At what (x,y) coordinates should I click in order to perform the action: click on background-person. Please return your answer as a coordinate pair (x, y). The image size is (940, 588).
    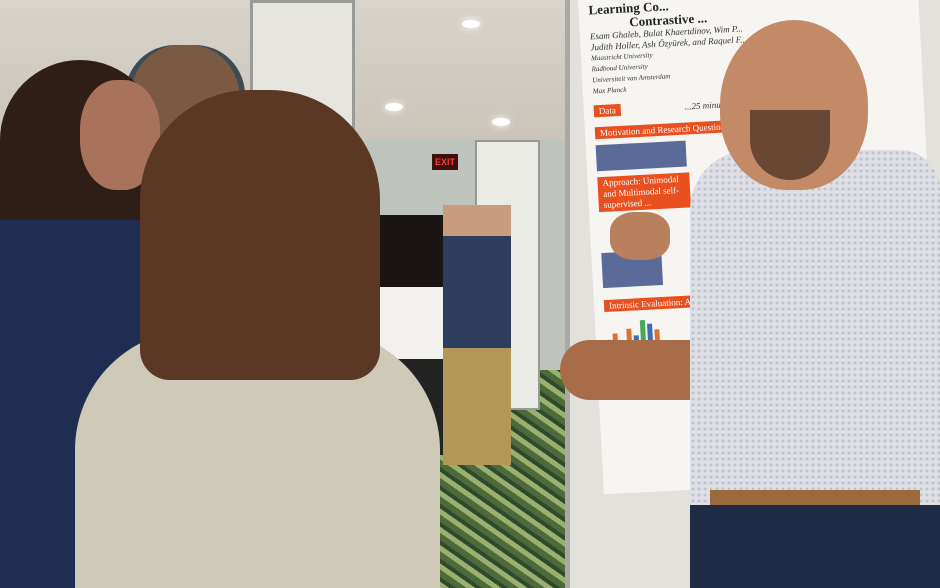
    Looking at the image, I should click on (477, 335).